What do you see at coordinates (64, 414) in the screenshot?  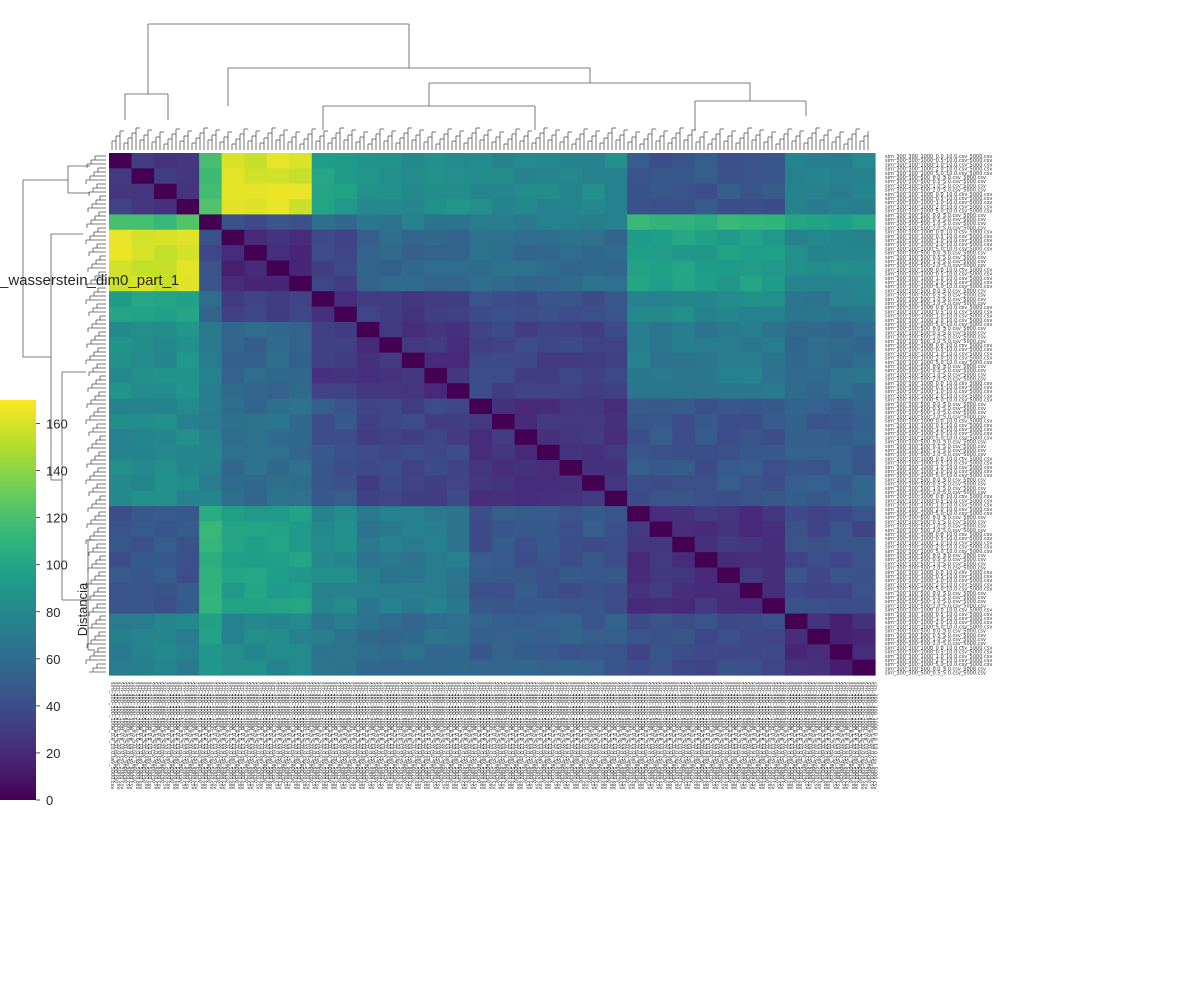 I see `row-dendrogram` at bounding box center [64, 414].